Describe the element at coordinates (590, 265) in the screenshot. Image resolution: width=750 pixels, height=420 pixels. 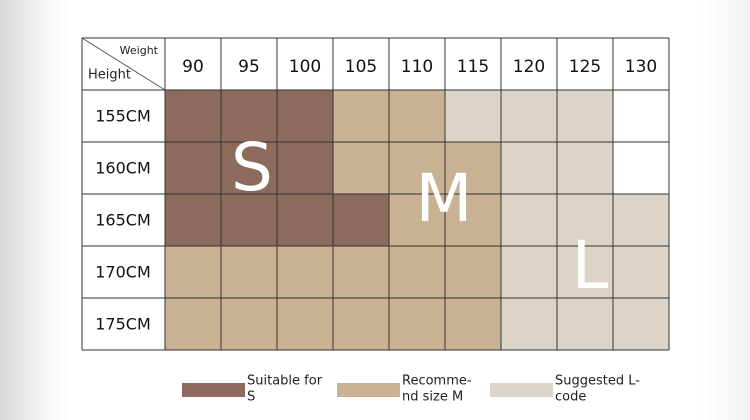
I see `size-letter: L` at that location.